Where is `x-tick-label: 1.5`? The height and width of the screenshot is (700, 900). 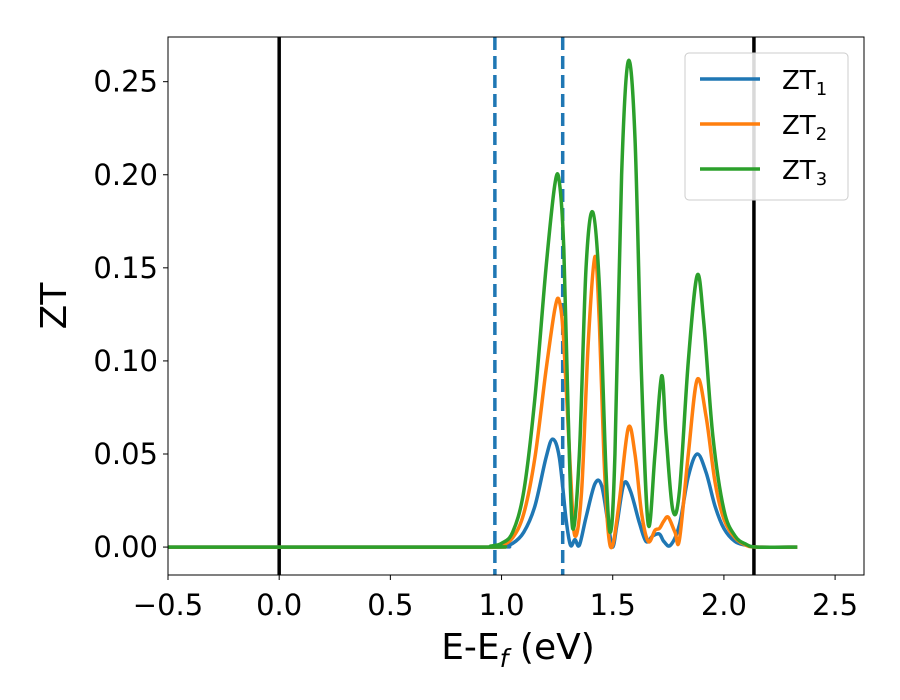 x-tick-label: 1.5 is located at coordinates (613, 605).